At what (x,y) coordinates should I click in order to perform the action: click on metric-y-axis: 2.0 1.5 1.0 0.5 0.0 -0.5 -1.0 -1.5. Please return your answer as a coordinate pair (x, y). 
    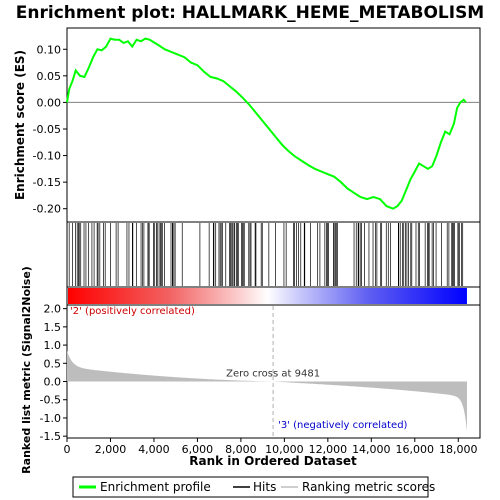
    Looking at the image, I should click on (53, 373).